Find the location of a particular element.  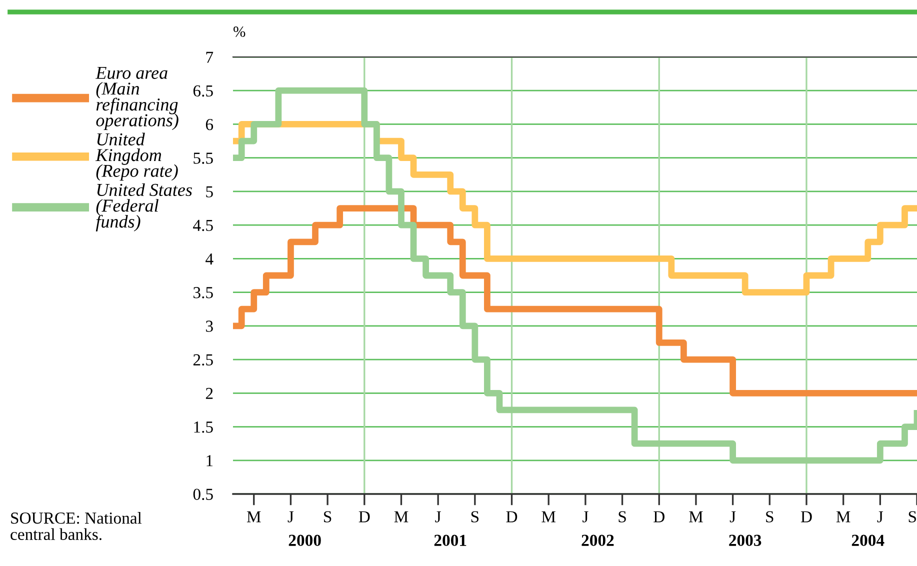

text: 2001 is located at coordinates (450, 540).